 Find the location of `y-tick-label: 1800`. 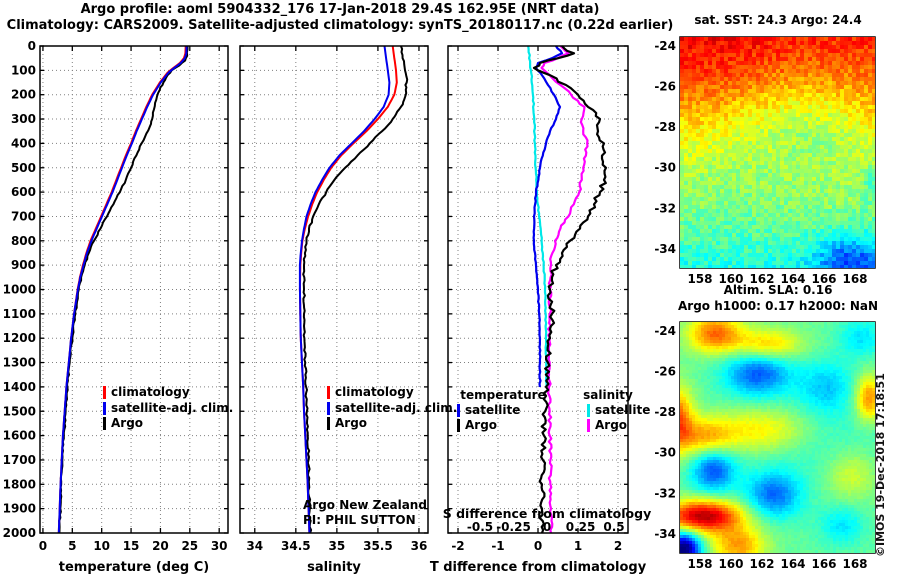

y-tick-label: 1800 is located at coordinates (19, 484).